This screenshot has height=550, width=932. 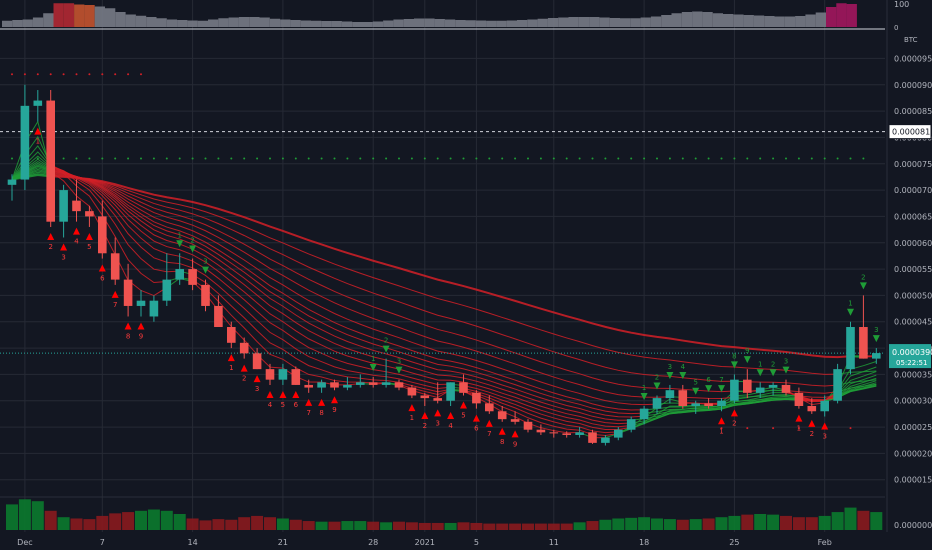 I want to click on price-tick-label: 0.00005000, so click(x=913, y=295).